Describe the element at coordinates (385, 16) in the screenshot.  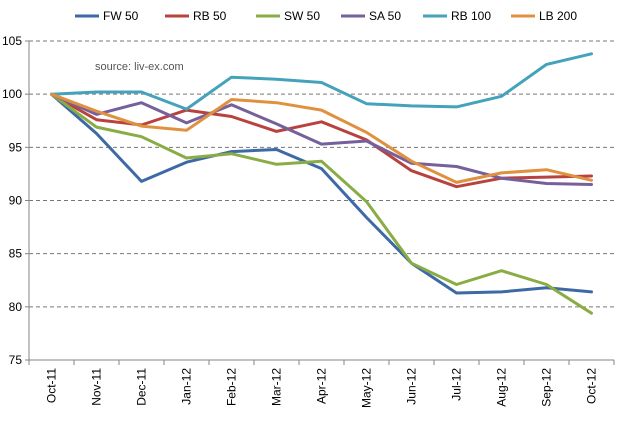
I see `legend-label: SA 50` at that location.